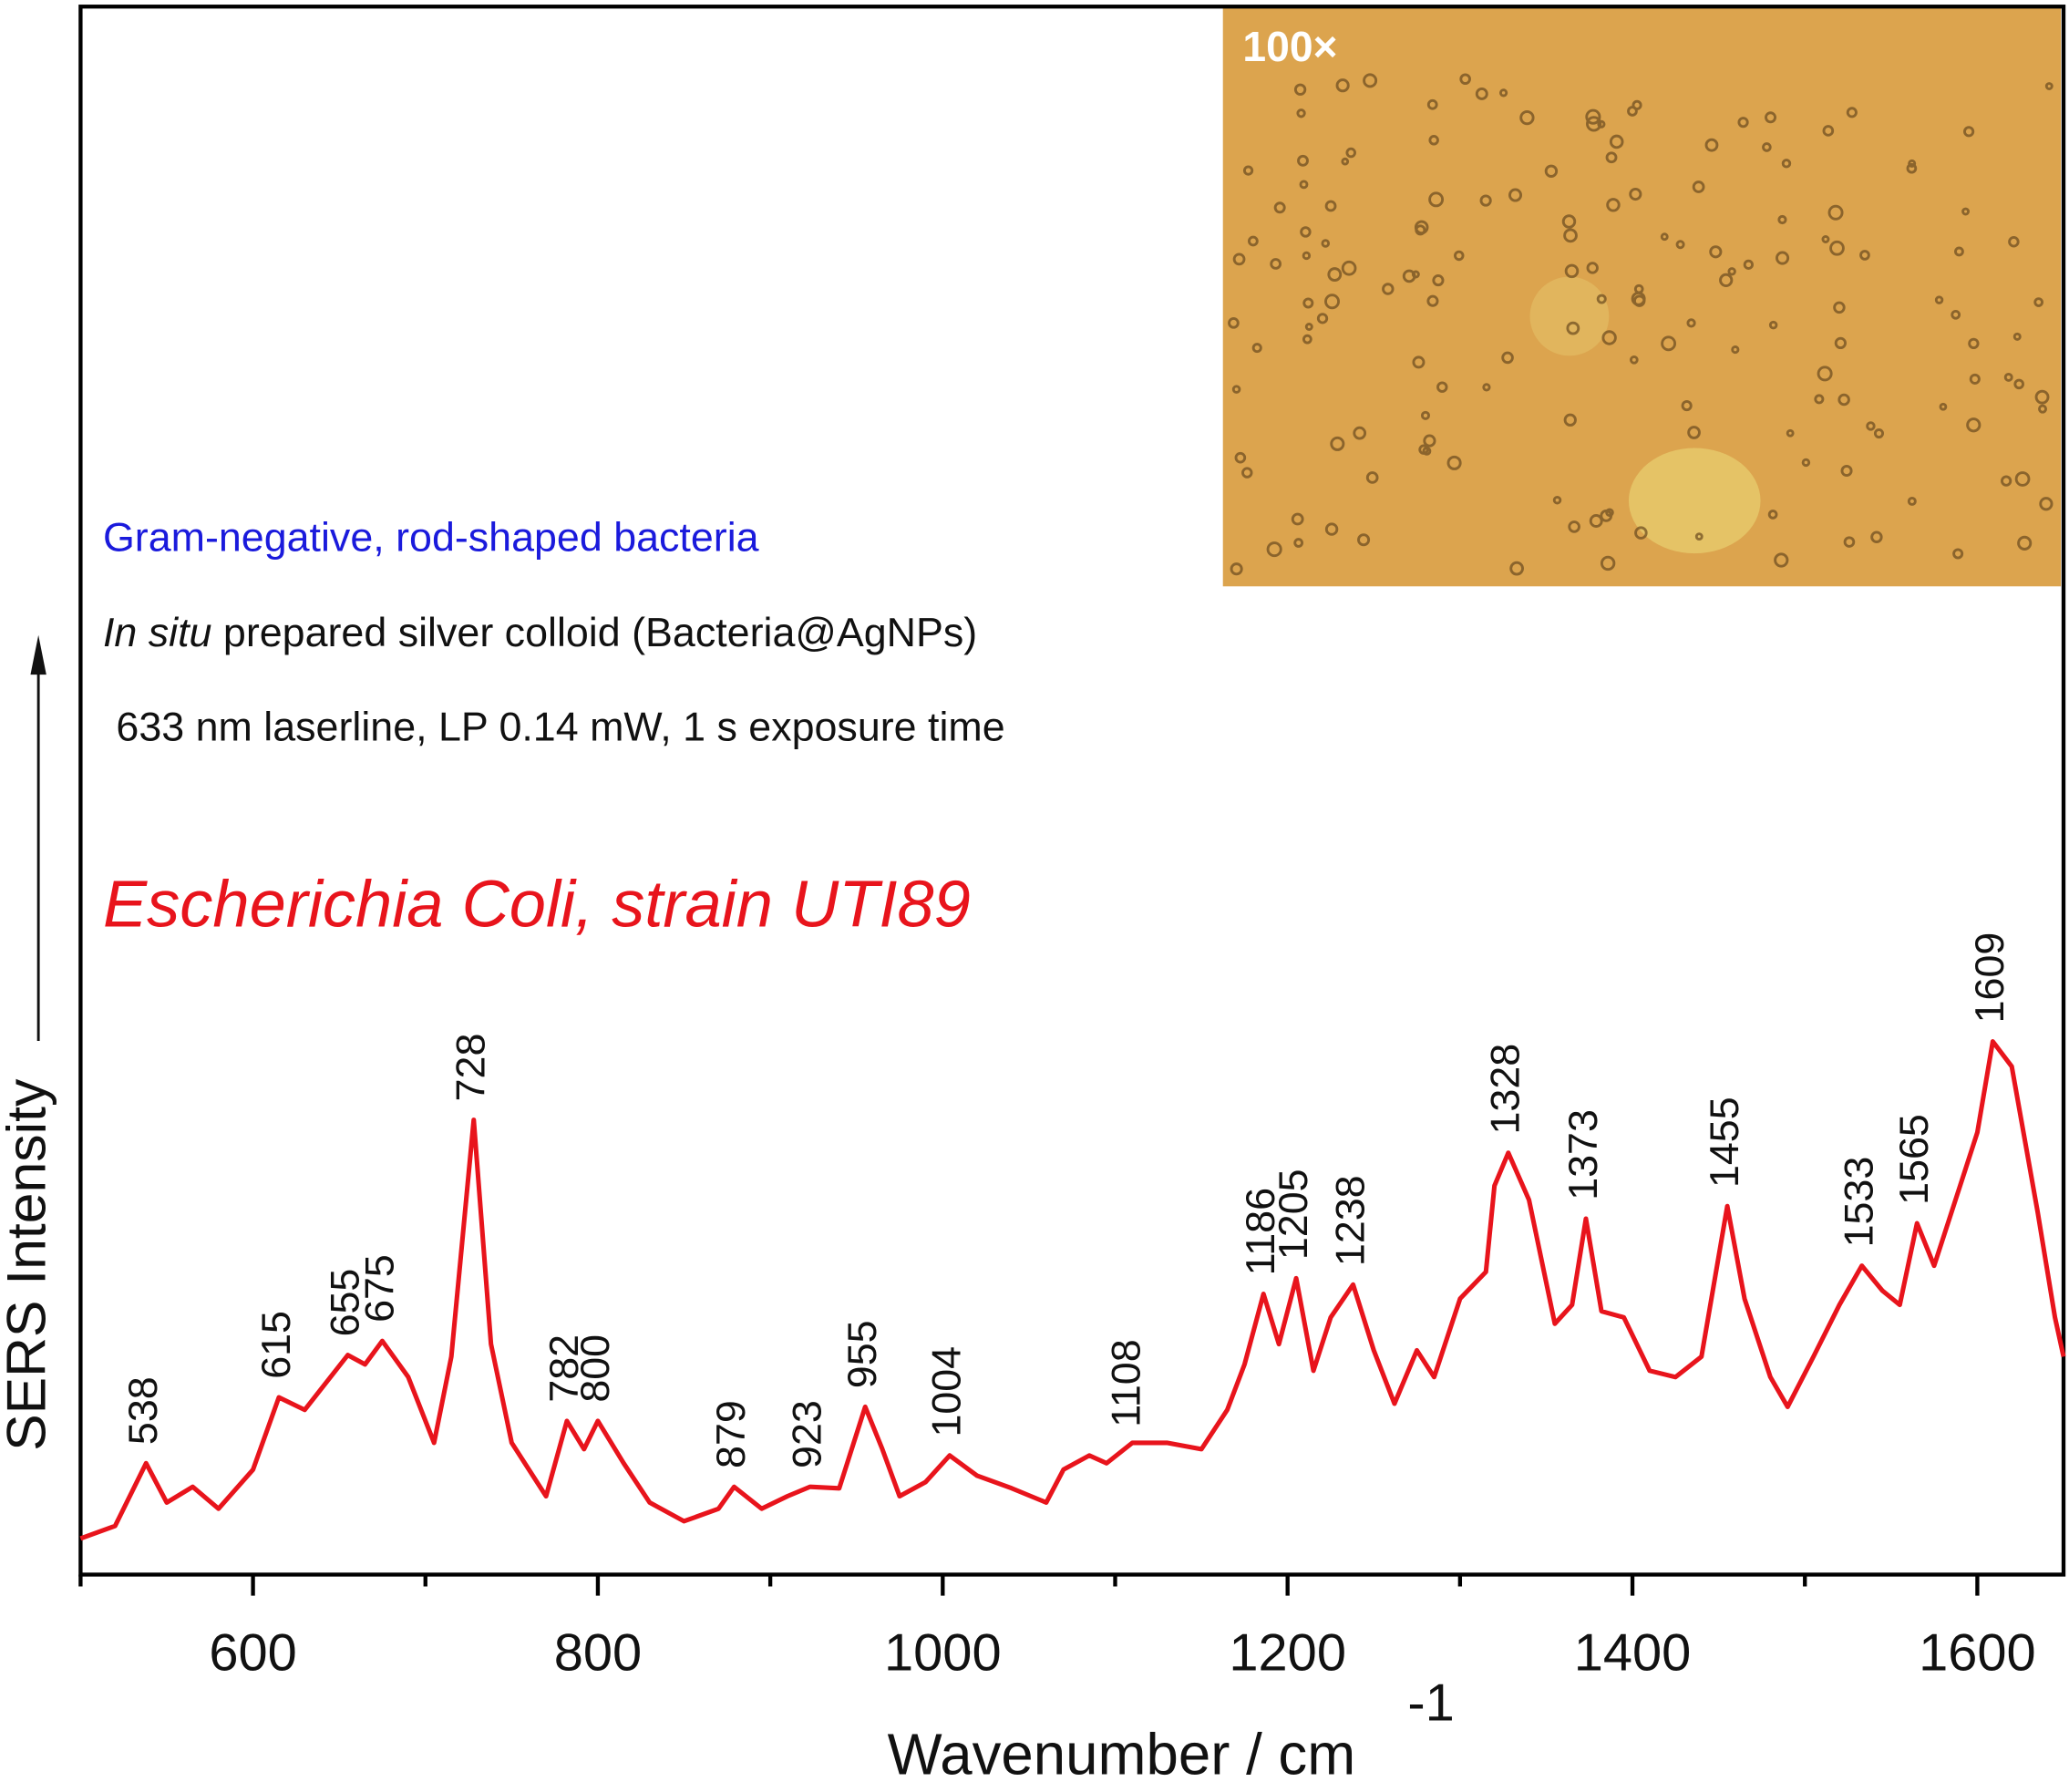 The height and width of the screenshot is (1792, 2069). I want to click on peak-label: 800, so click(595, 1368).